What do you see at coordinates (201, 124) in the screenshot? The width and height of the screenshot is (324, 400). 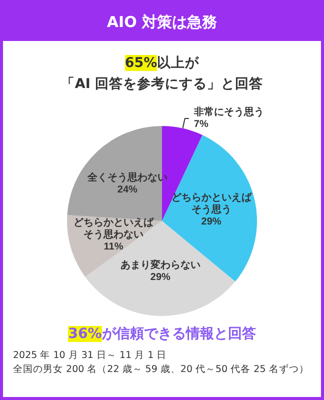 I see `data-label: 7%` at bounding box center [201, 124].